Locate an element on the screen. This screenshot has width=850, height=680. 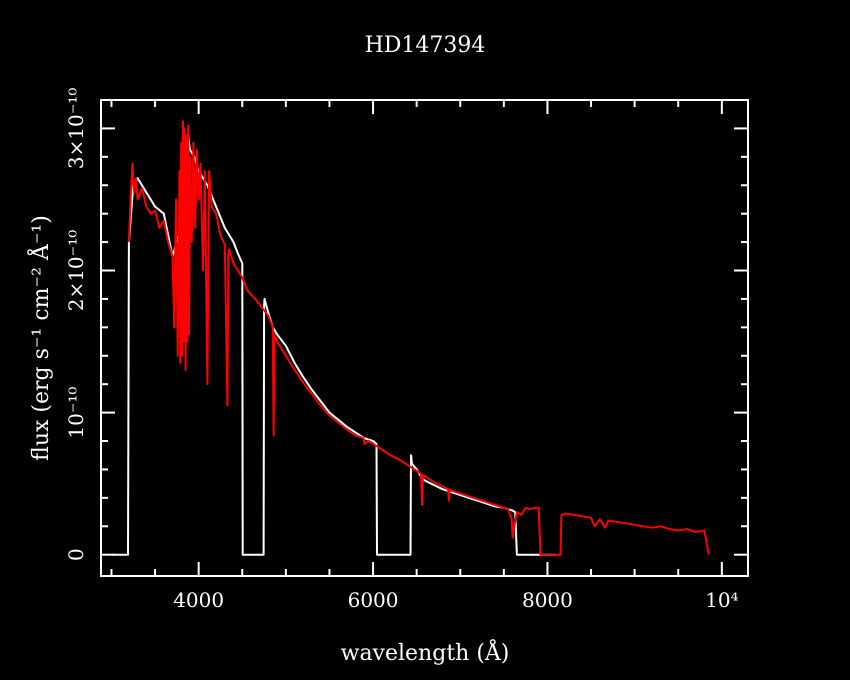
y-tick-label: 3×10⁻¹⁰ is located at coordinates (76, 129).